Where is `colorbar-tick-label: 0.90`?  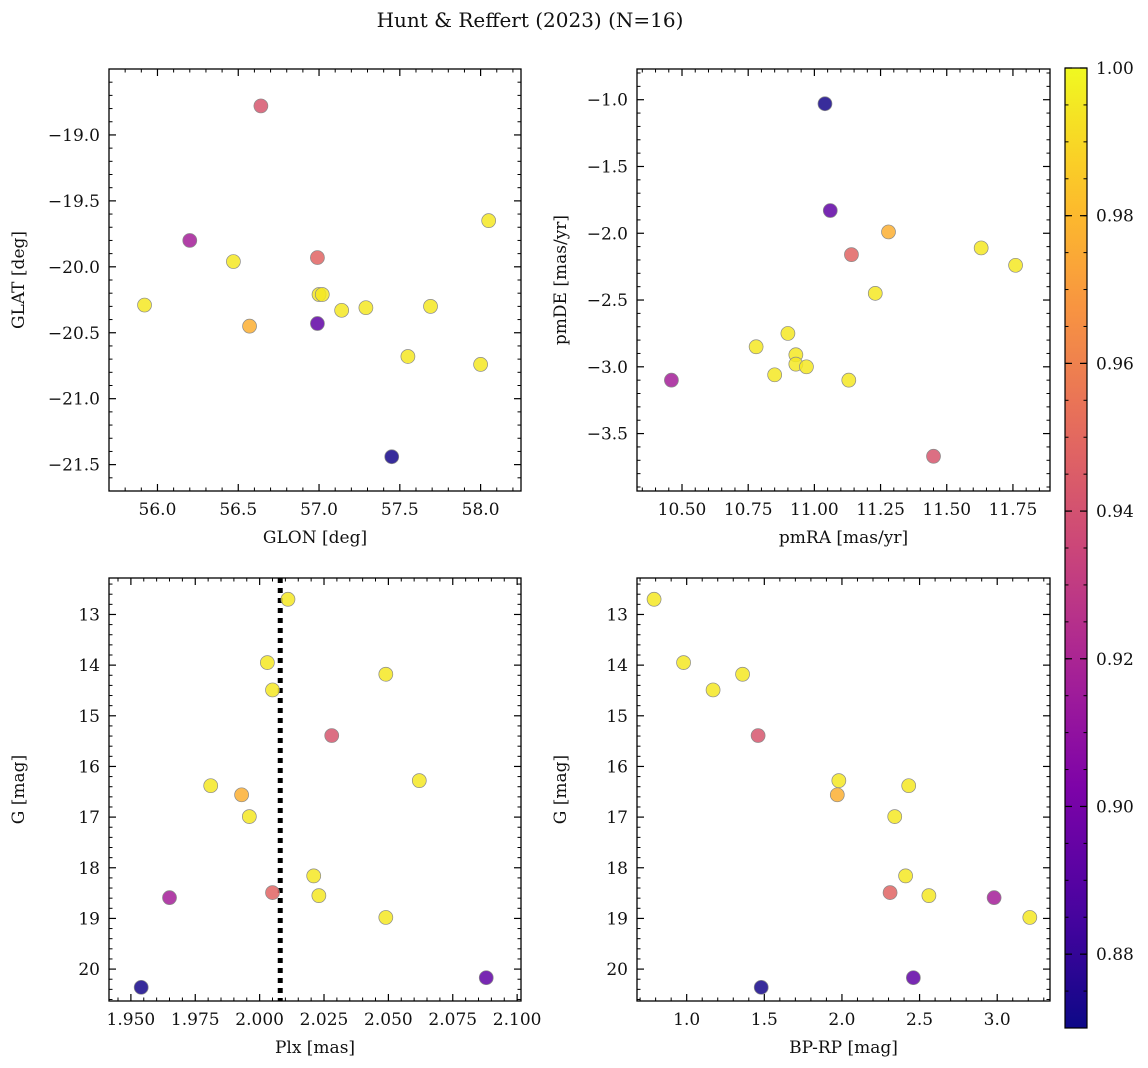
colorbar-tick-label: 0.90 is located at coordinates (1115, 807).